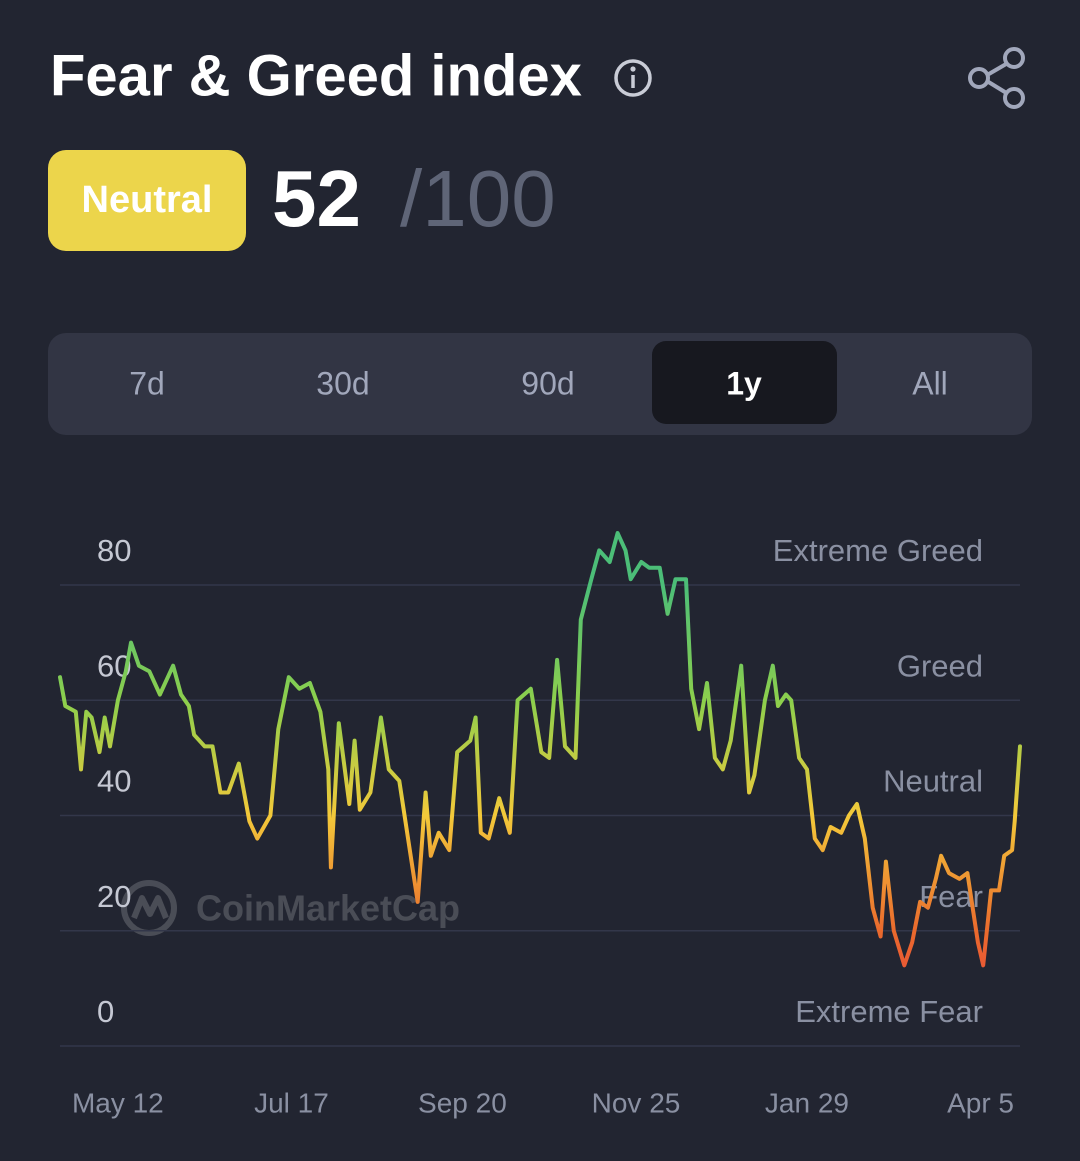 The width and height of the screenshot is (1080, 1161). What do you see at coordinates (980, 1102) in the screenshot?
I see `x-tick-label: Apr 5` at bounding box center [980, 1102].